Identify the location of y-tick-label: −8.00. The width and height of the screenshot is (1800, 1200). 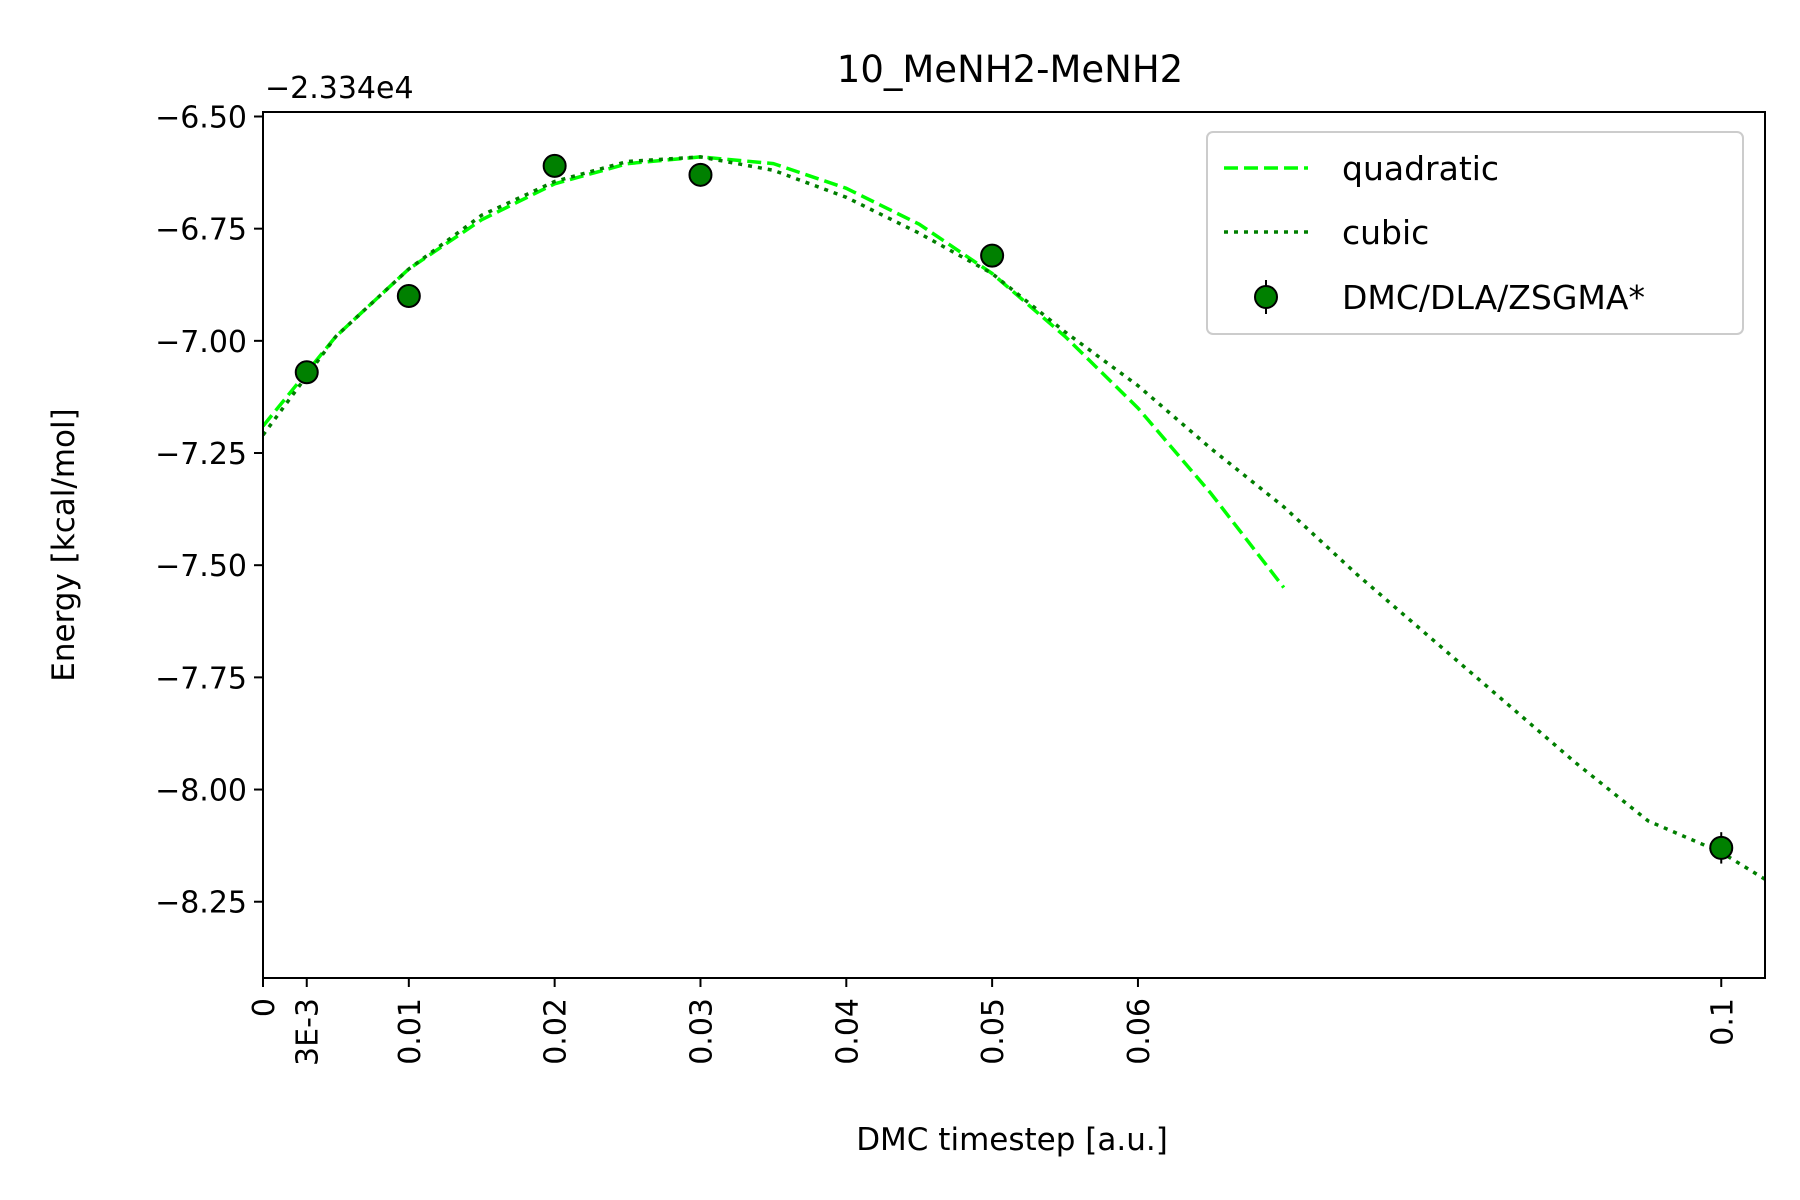
(201, 791).